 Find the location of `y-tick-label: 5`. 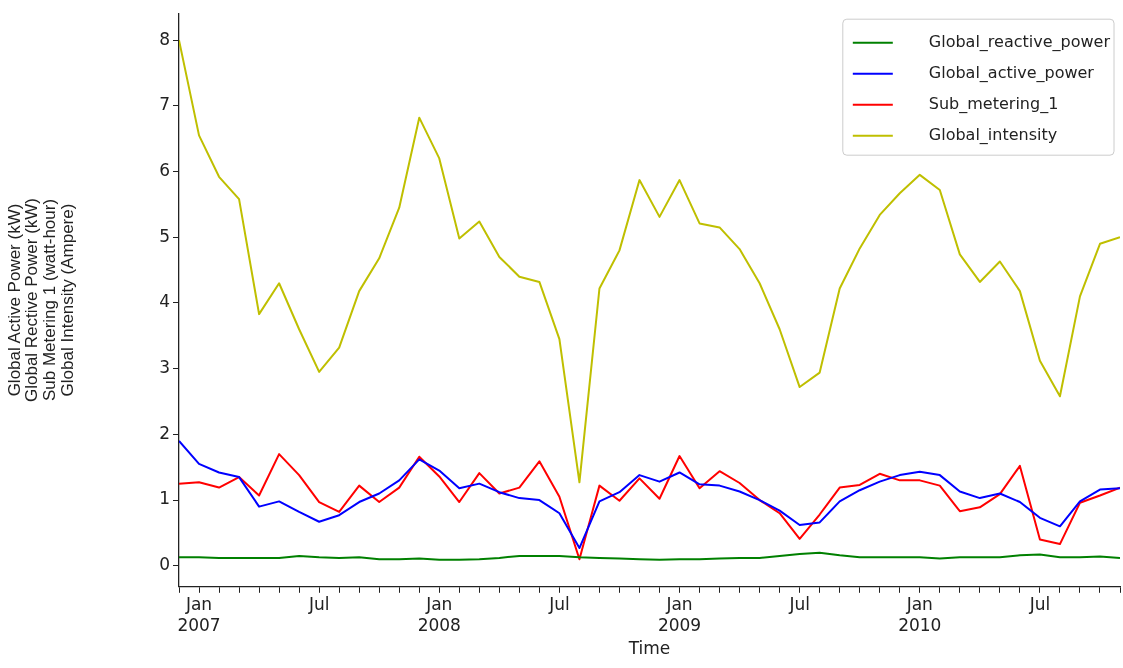

y-tick-label: 5 is located at coordinates (164, 235).